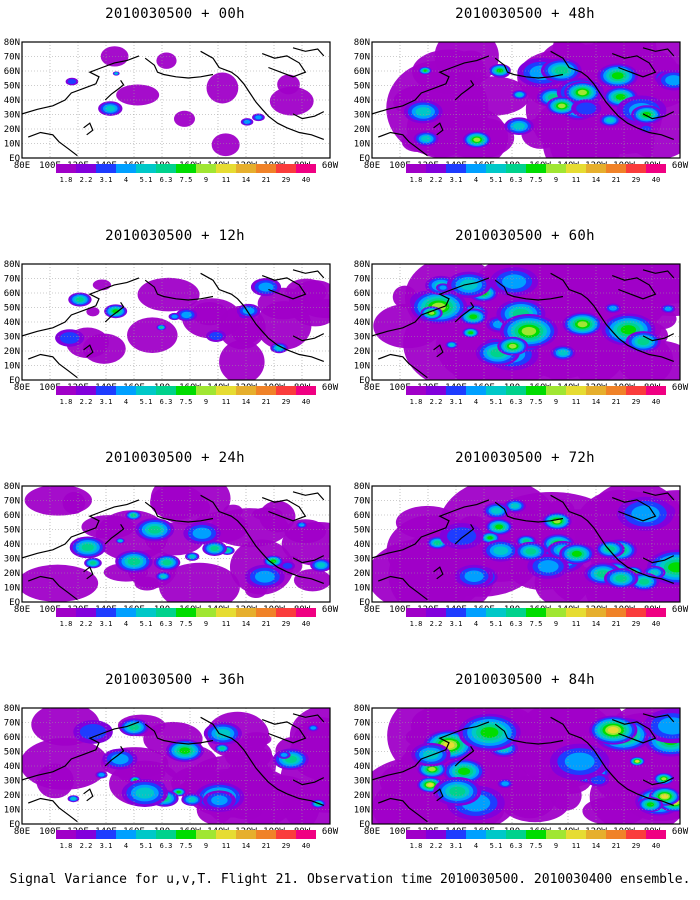 The width and height of the screenshot is (700, 900). I want to click on lat-tick-label: 80N, so click(362, 265).